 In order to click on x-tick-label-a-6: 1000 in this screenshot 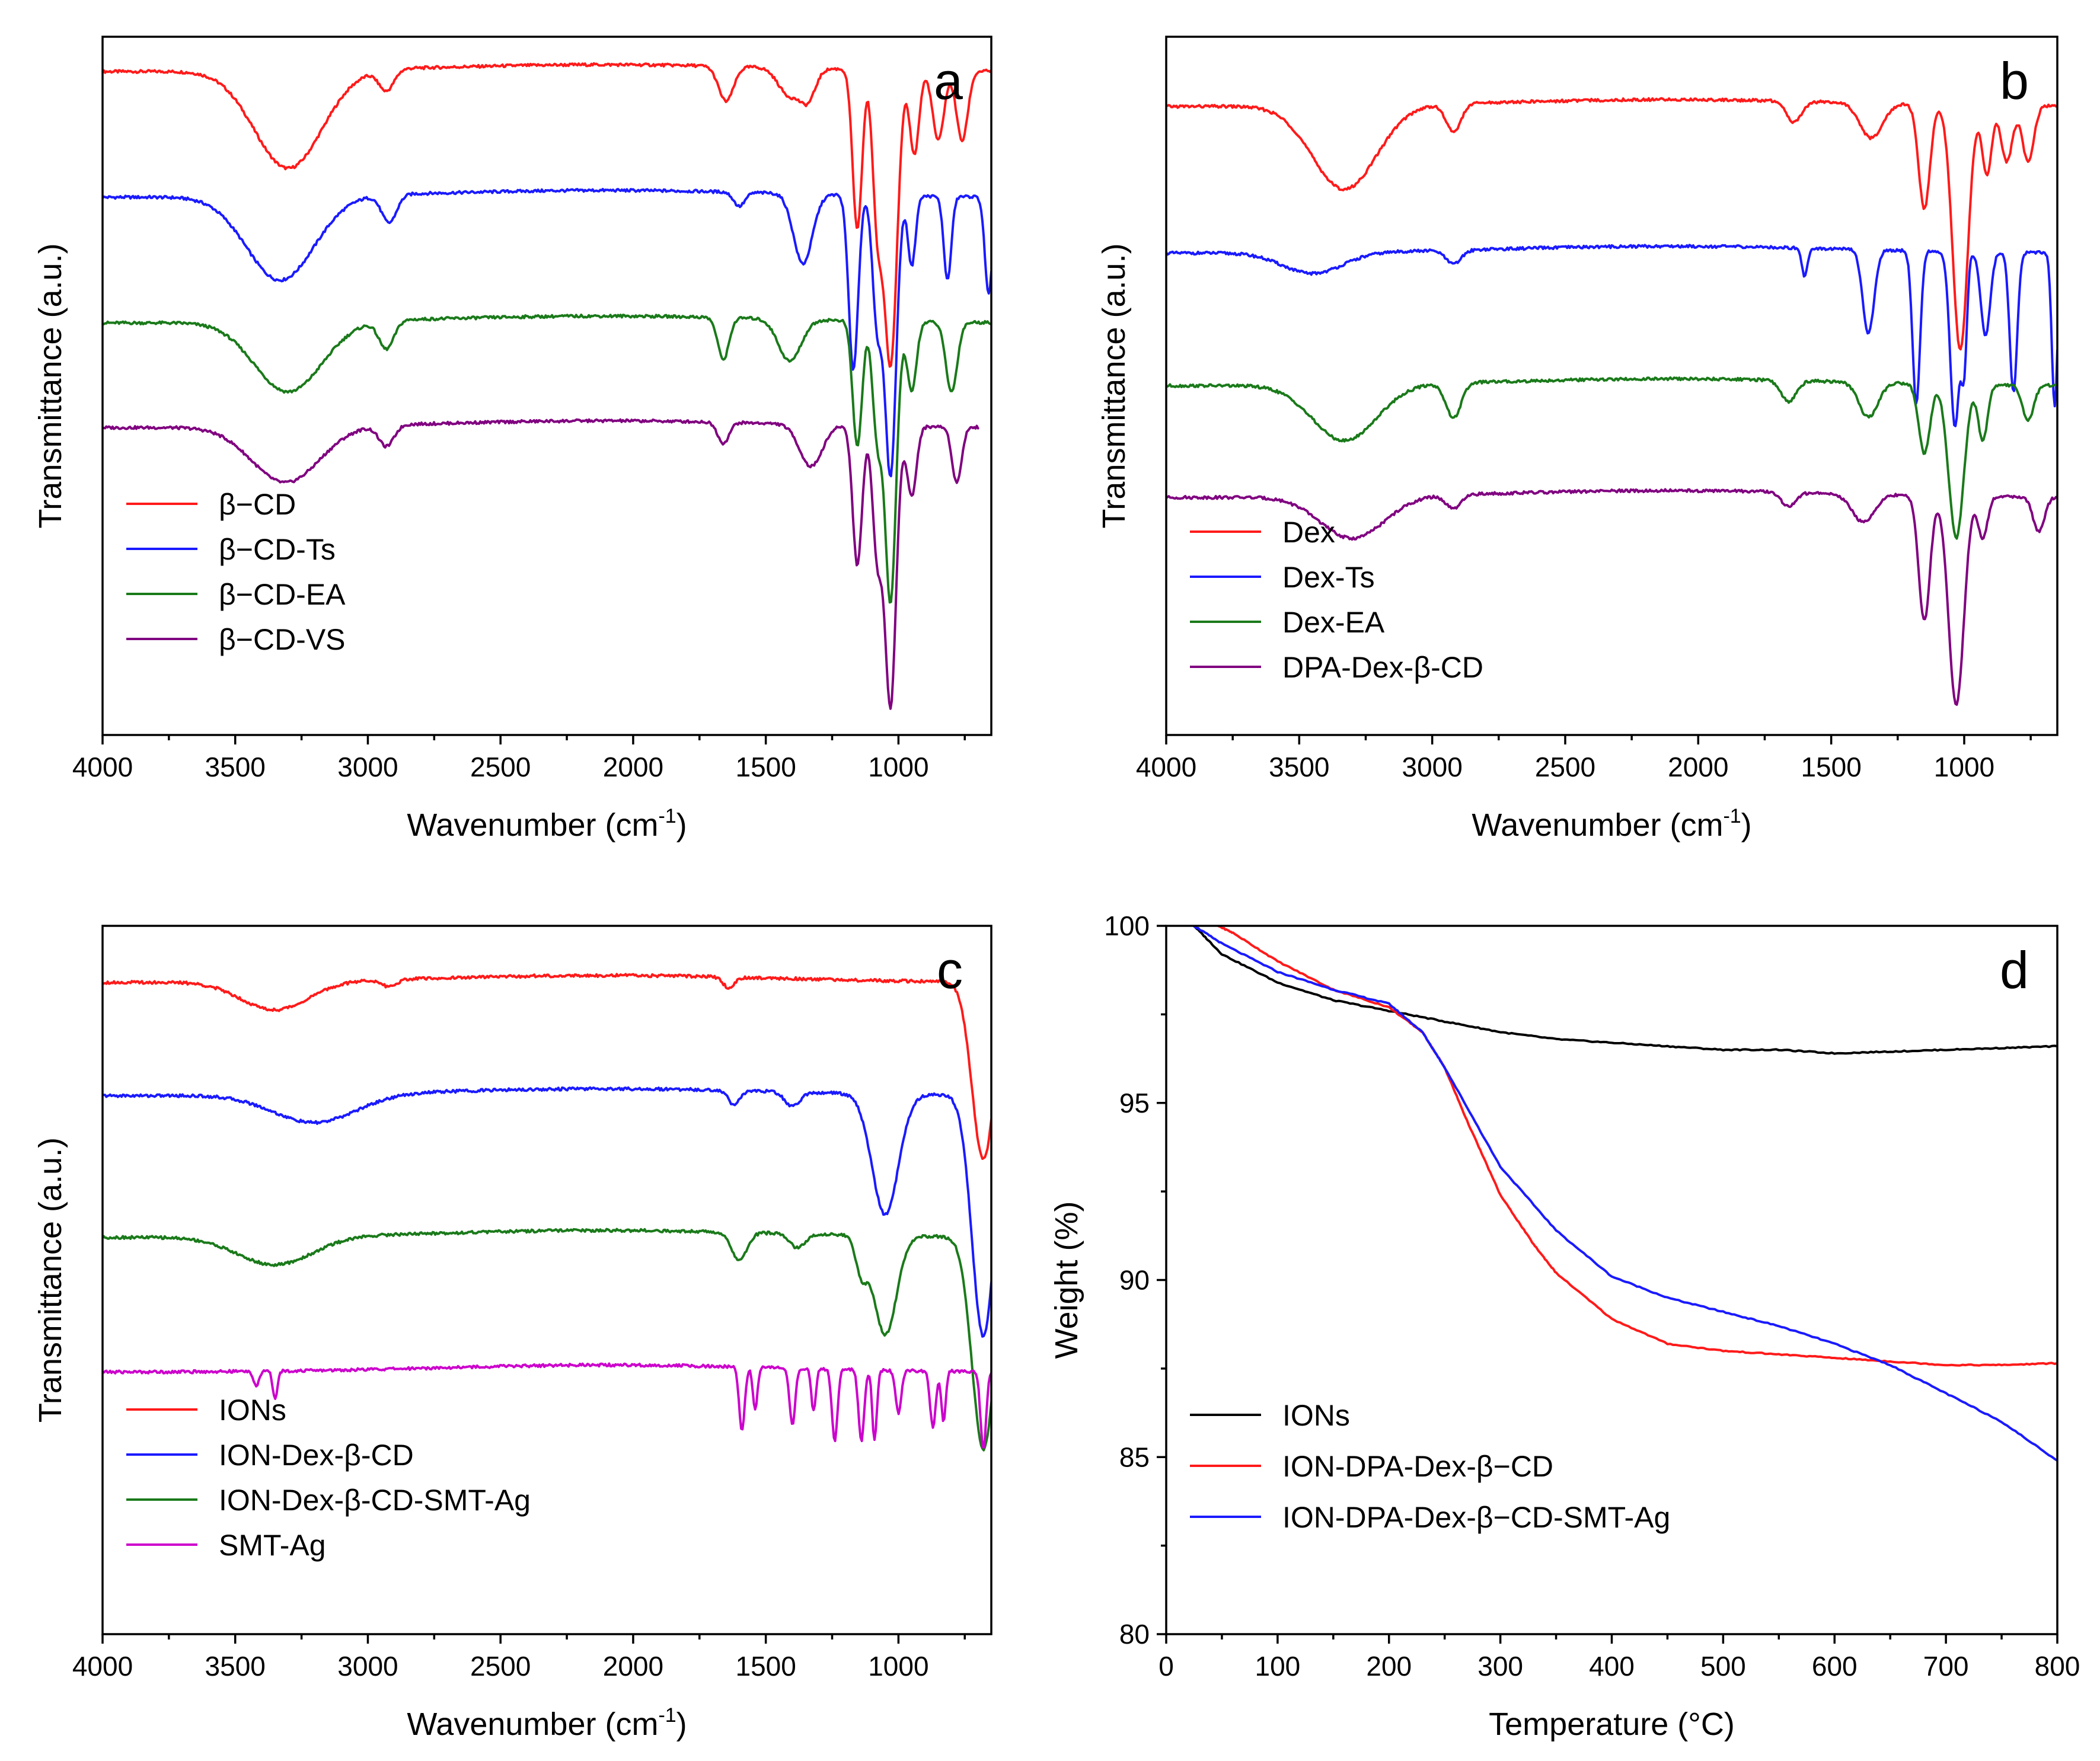, I will do `click(898, 767)`.